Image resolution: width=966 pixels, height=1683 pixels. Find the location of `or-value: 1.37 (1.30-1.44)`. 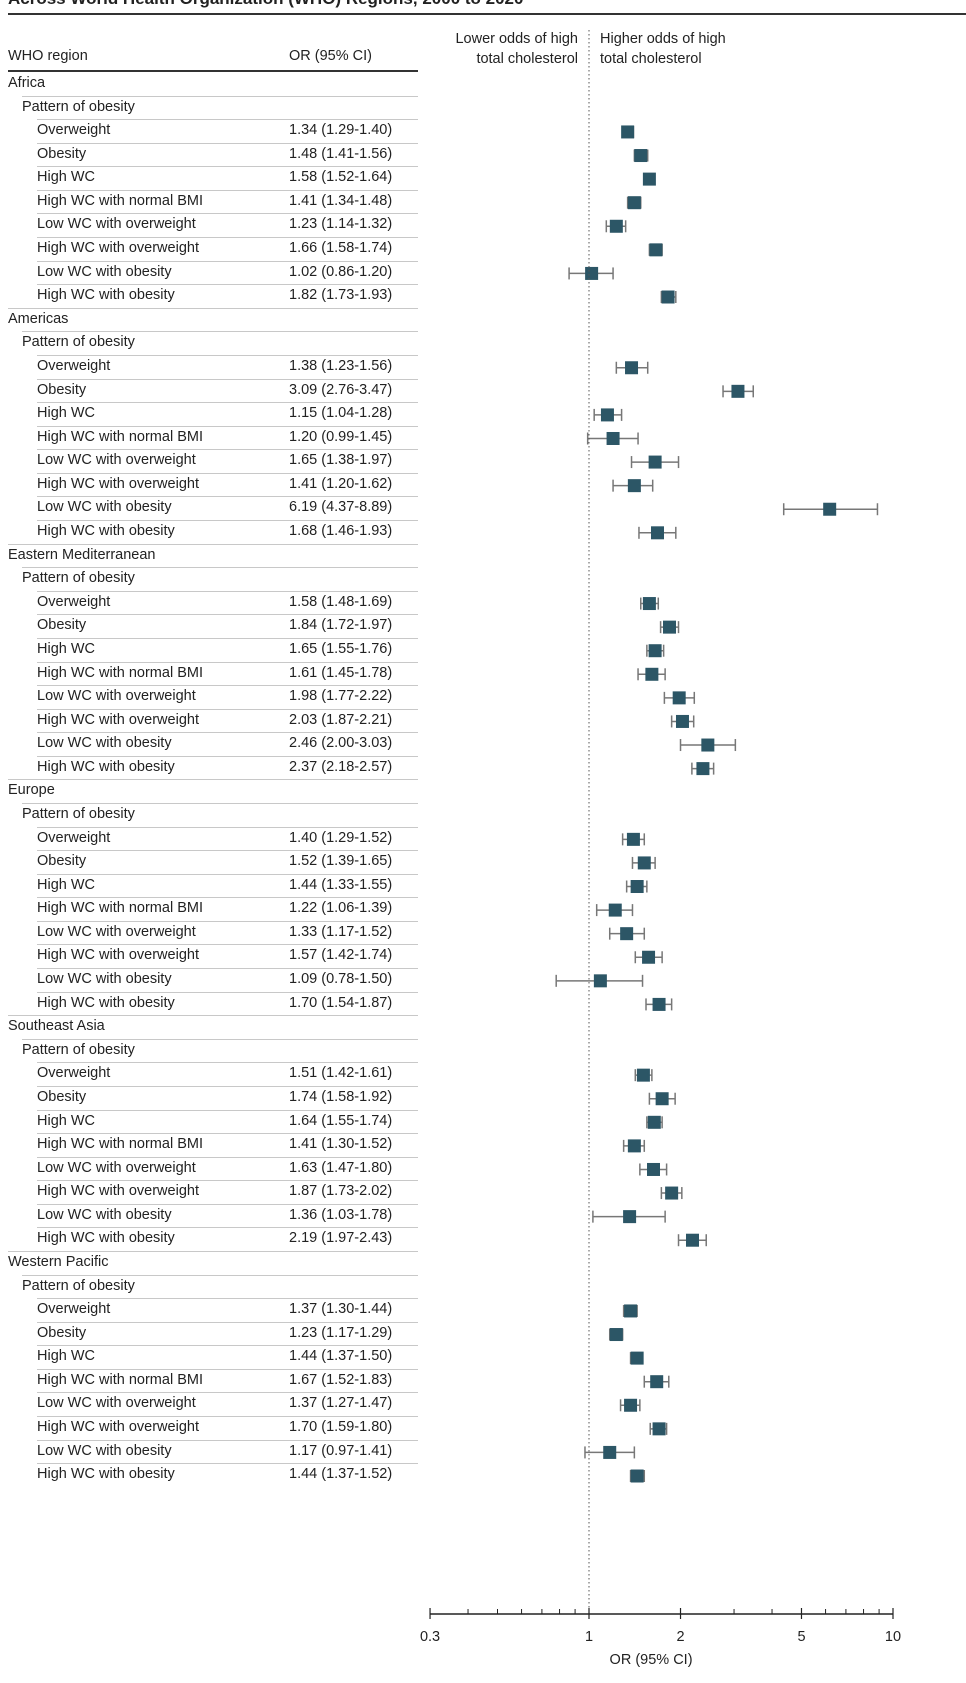

or-value: 1.37 (1.30-1.44) is located at coordinates (341, 1309).